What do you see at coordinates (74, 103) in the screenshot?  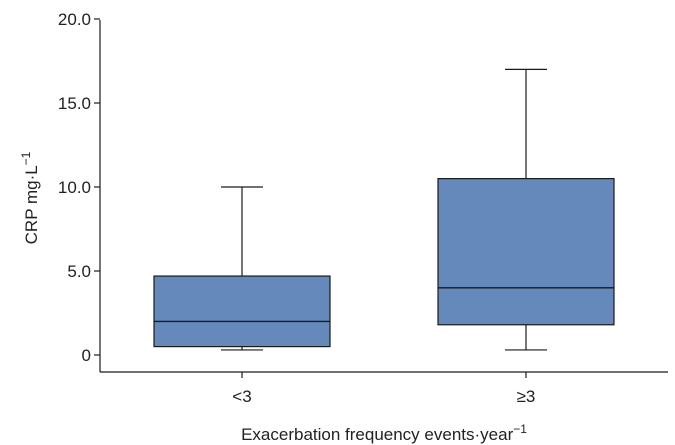 I see `y-tick-label: 15.0` at bounding box center [74, 103].